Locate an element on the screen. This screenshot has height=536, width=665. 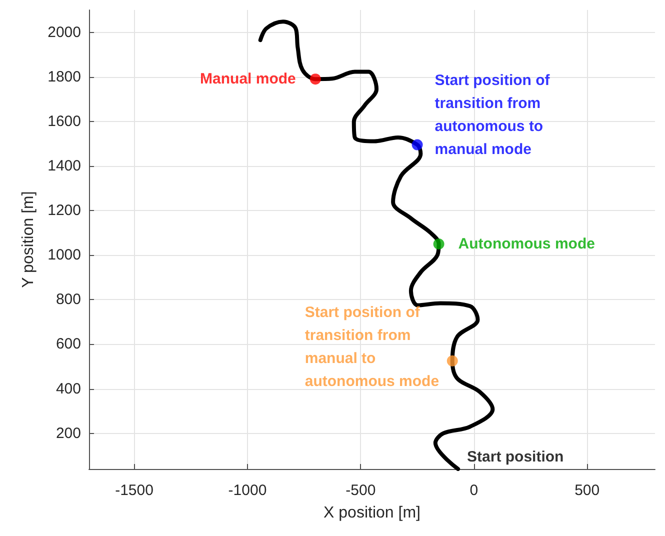
y-tick-label: 1800 is located at coordinates (64, 77).